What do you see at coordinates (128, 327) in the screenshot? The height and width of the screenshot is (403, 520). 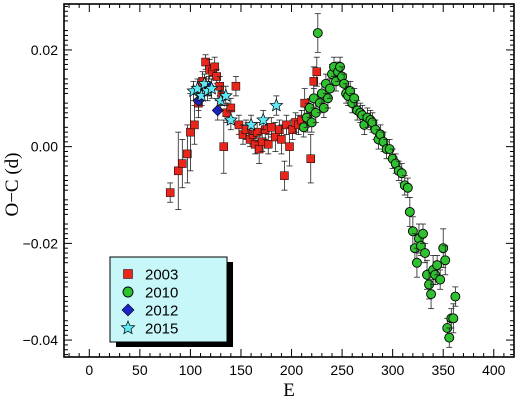 I see `legend-marker-2015` at bounding box center [128, 327].